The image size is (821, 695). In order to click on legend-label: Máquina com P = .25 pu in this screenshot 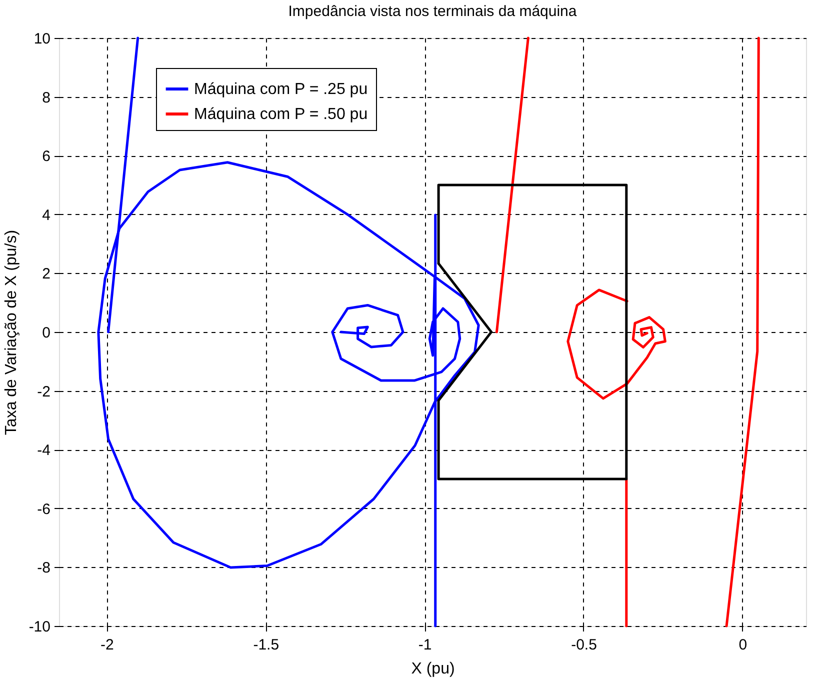, I will do `click(281, 89)`.